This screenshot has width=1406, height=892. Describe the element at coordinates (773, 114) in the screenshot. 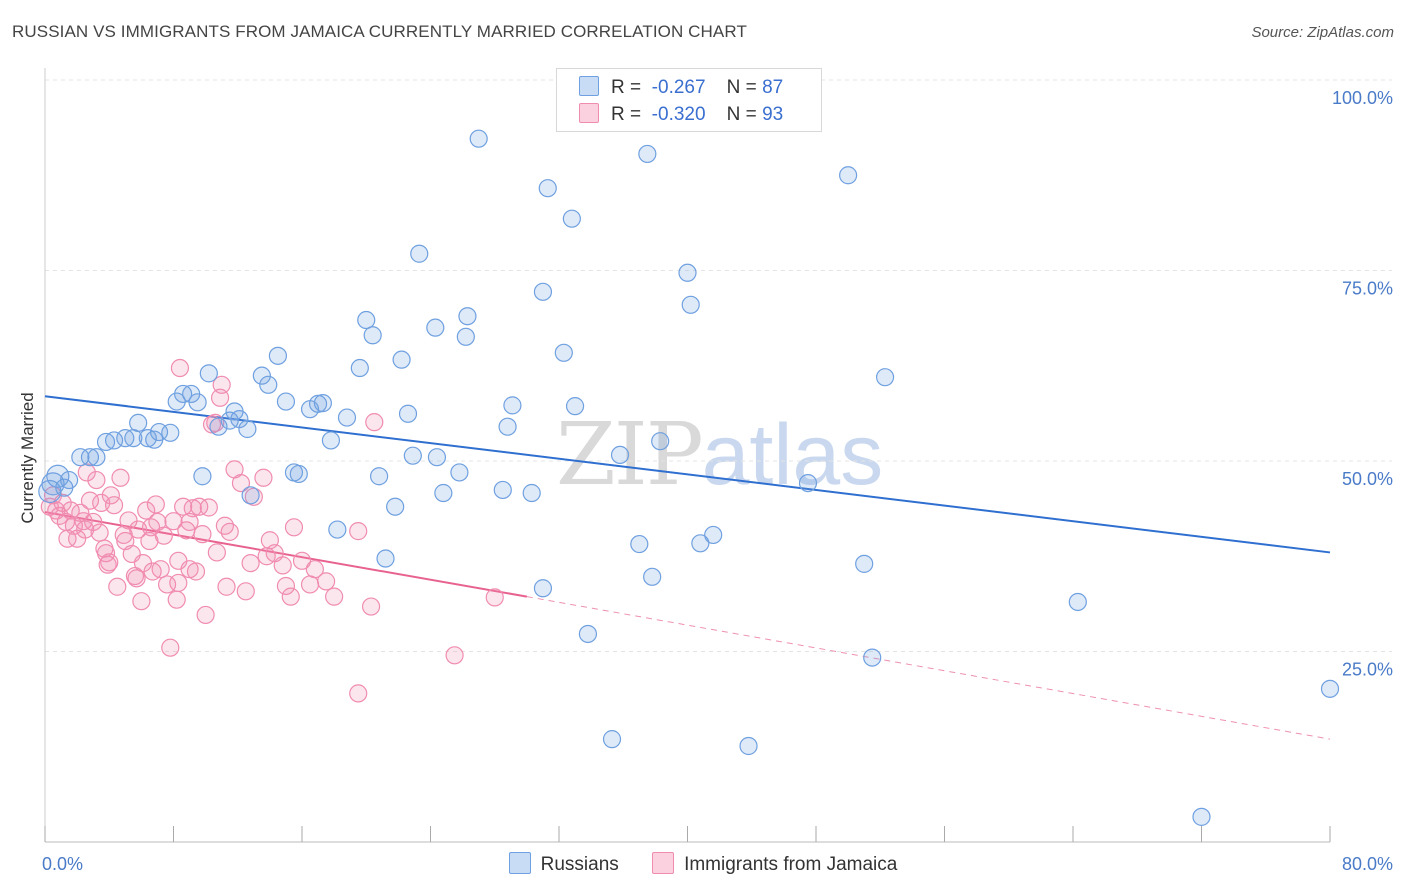

I see `legend-n-value-jamaica: 93` at that location.